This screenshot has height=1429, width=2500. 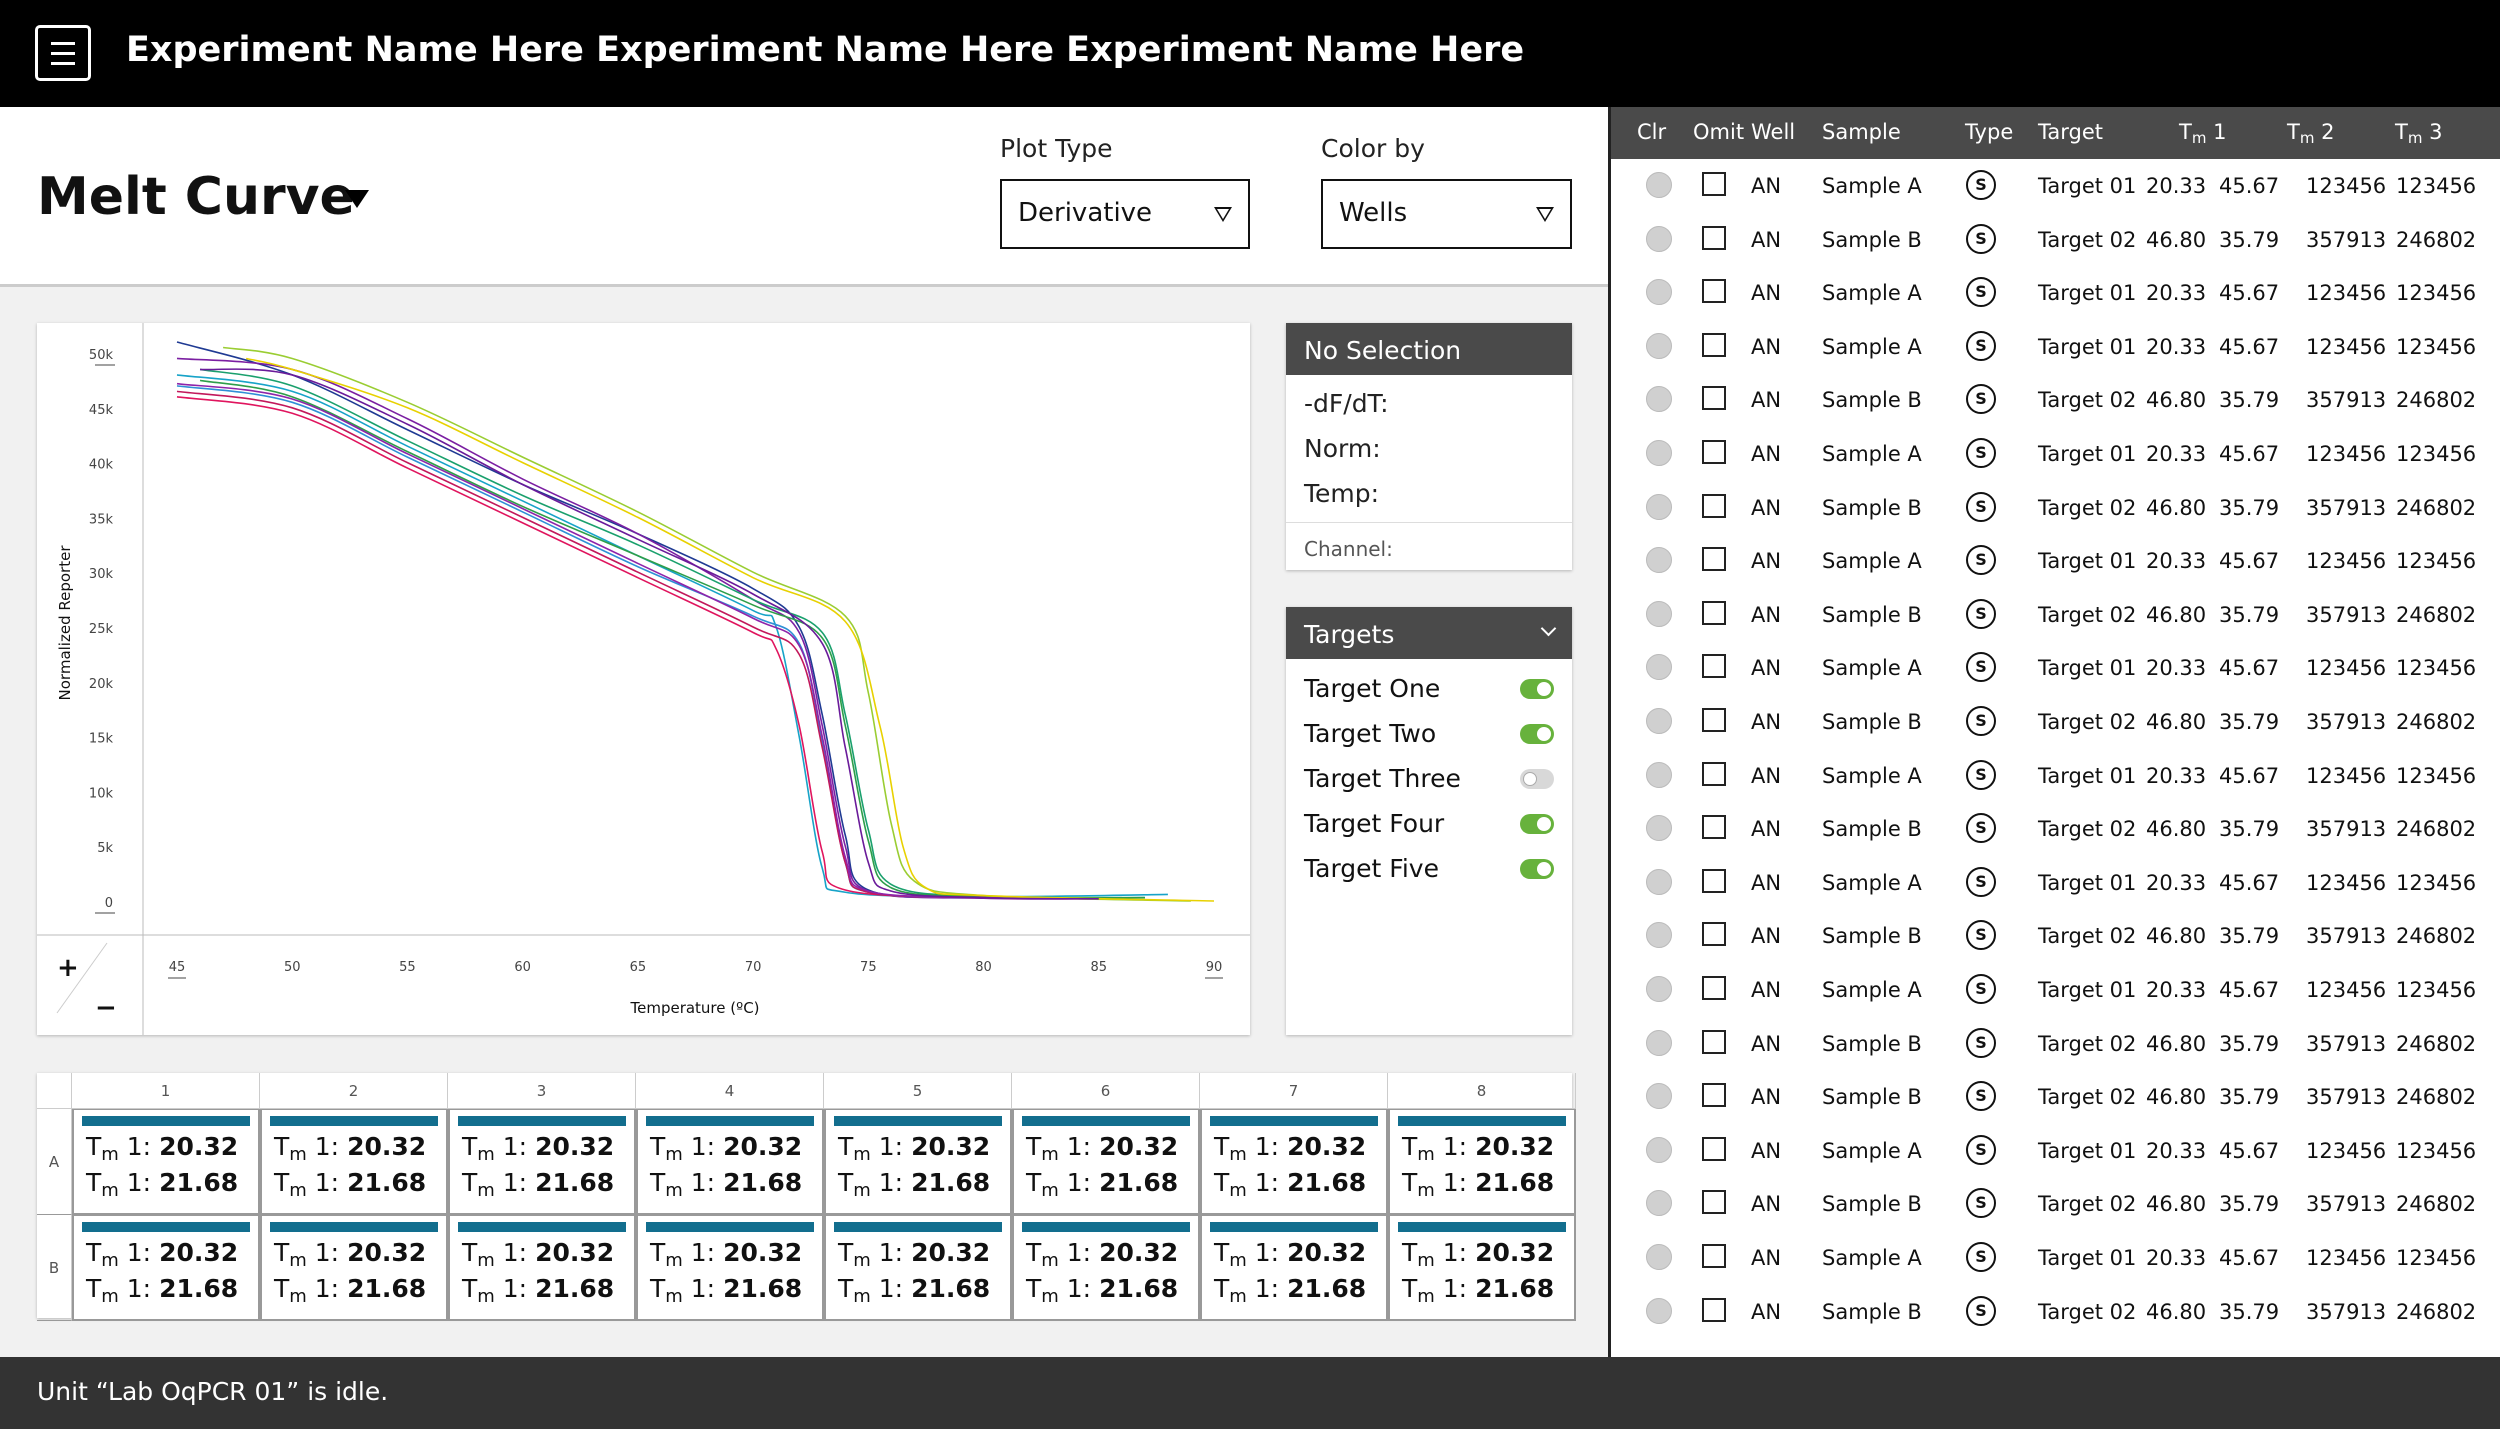 What do you see at coordinates (106, 1008) in the screenshot?
I see `zoom-out-button: −` at bounding box center [106, 1008].